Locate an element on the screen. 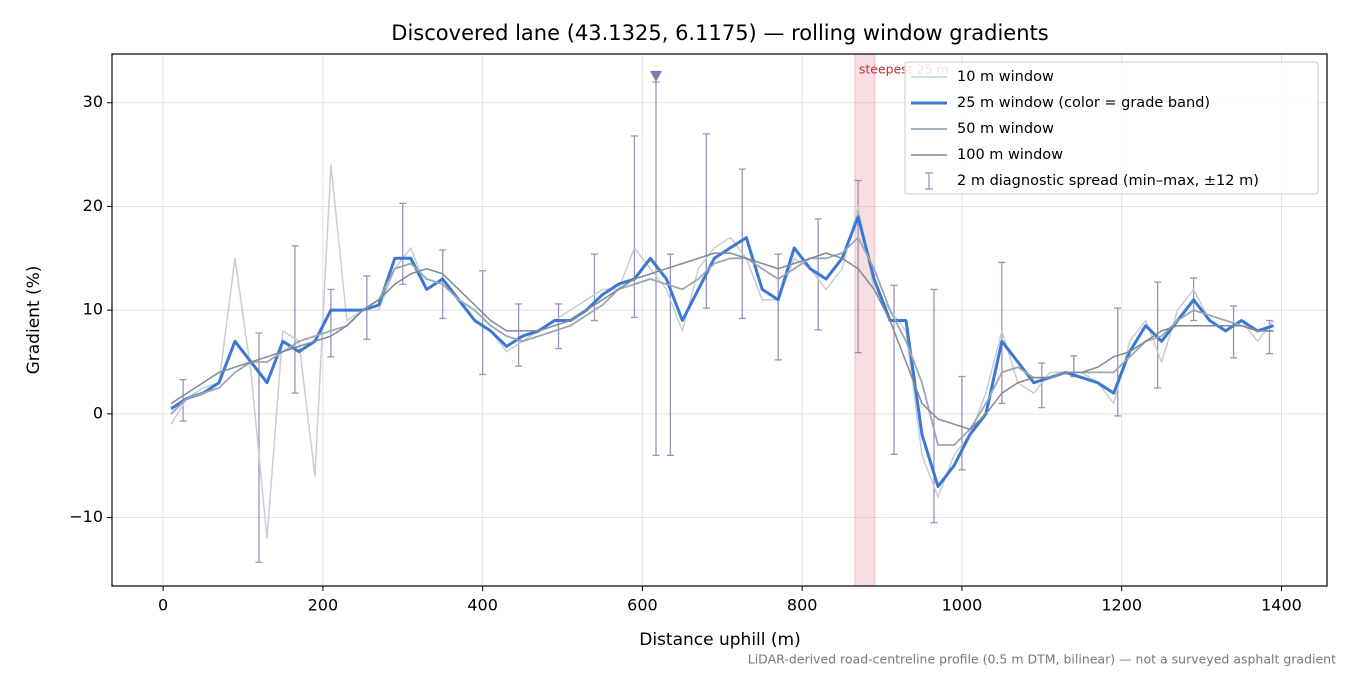 This screenshot has height=675, width=1350. legend-label: 10 m window is located at coordinates (1005, 77).